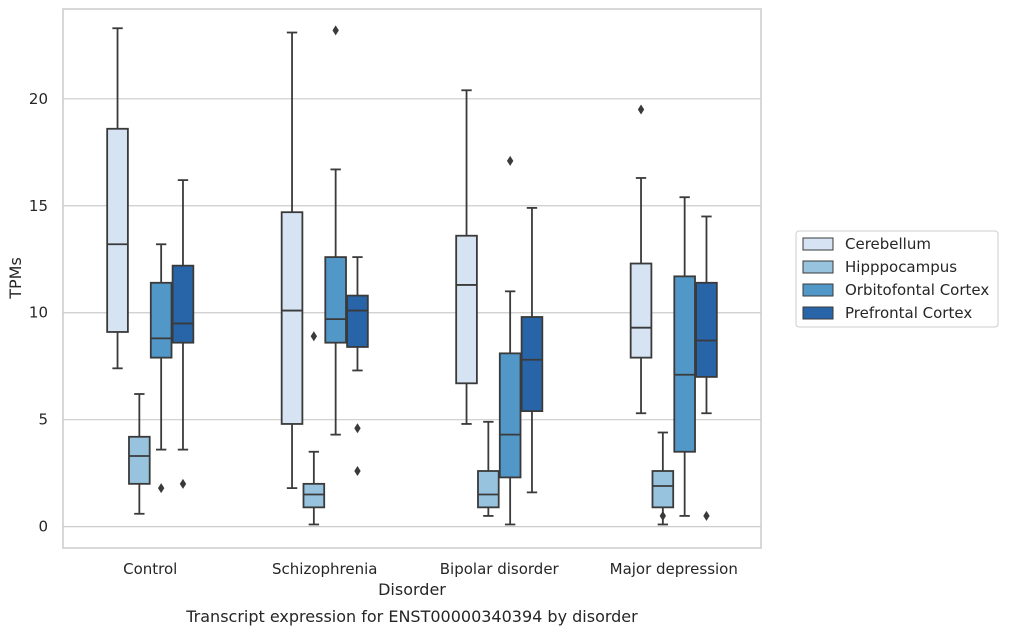 The width and height of the screenshot is (1009, 634). I want to click on x-tick-label: Schizophrenia, so click(324, 569).